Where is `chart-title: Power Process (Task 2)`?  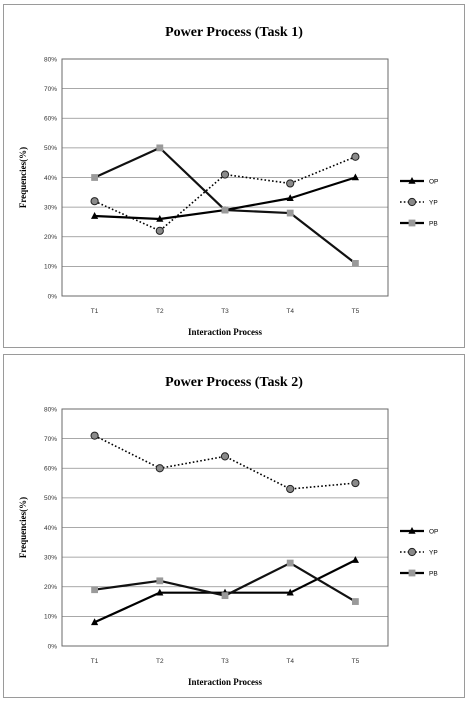
chart-title: Power Process (Task 2) is located at coordinates (234, 382).